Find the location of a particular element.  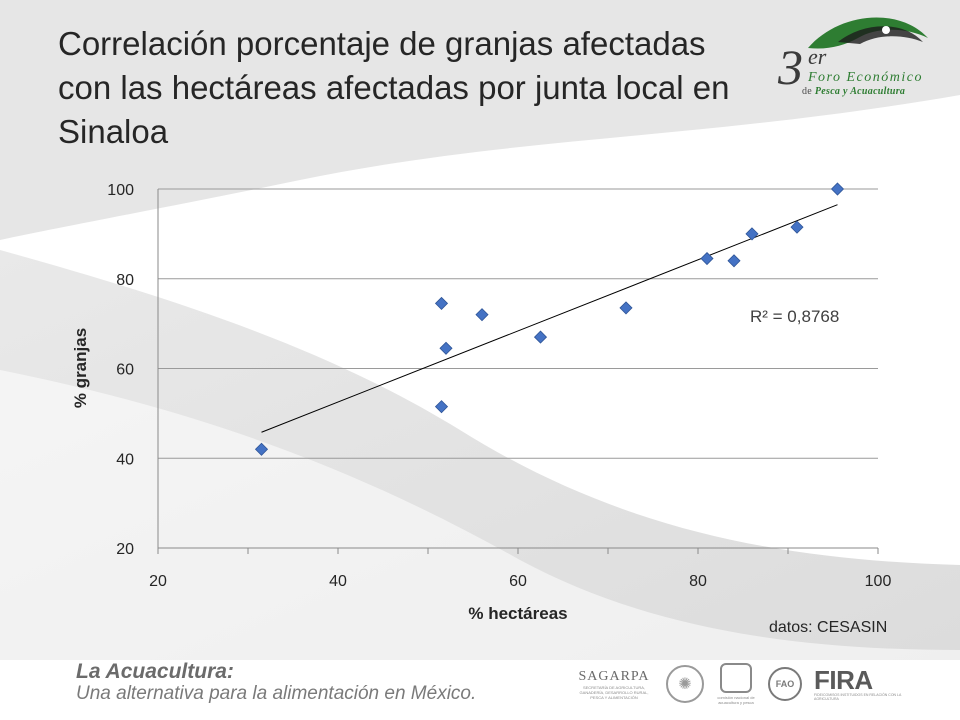

y-tick-label: 40 is located at coordinates (125, 459).